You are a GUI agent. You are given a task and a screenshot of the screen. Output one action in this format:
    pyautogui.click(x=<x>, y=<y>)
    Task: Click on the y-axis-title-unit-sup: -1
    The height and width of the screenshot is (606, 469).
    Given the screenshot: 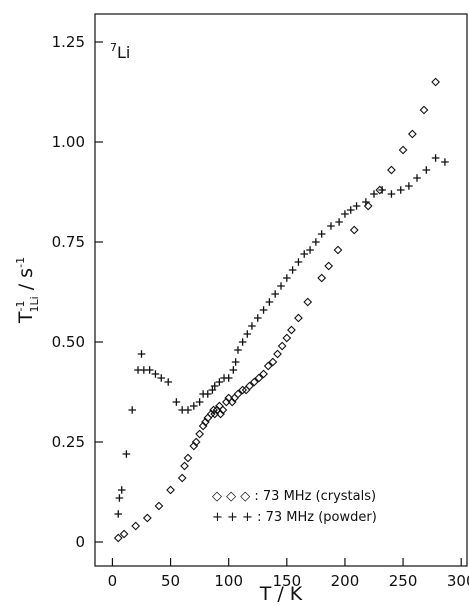 What is the action you would take?
    pyautogui.click(x=20, y=262)
    